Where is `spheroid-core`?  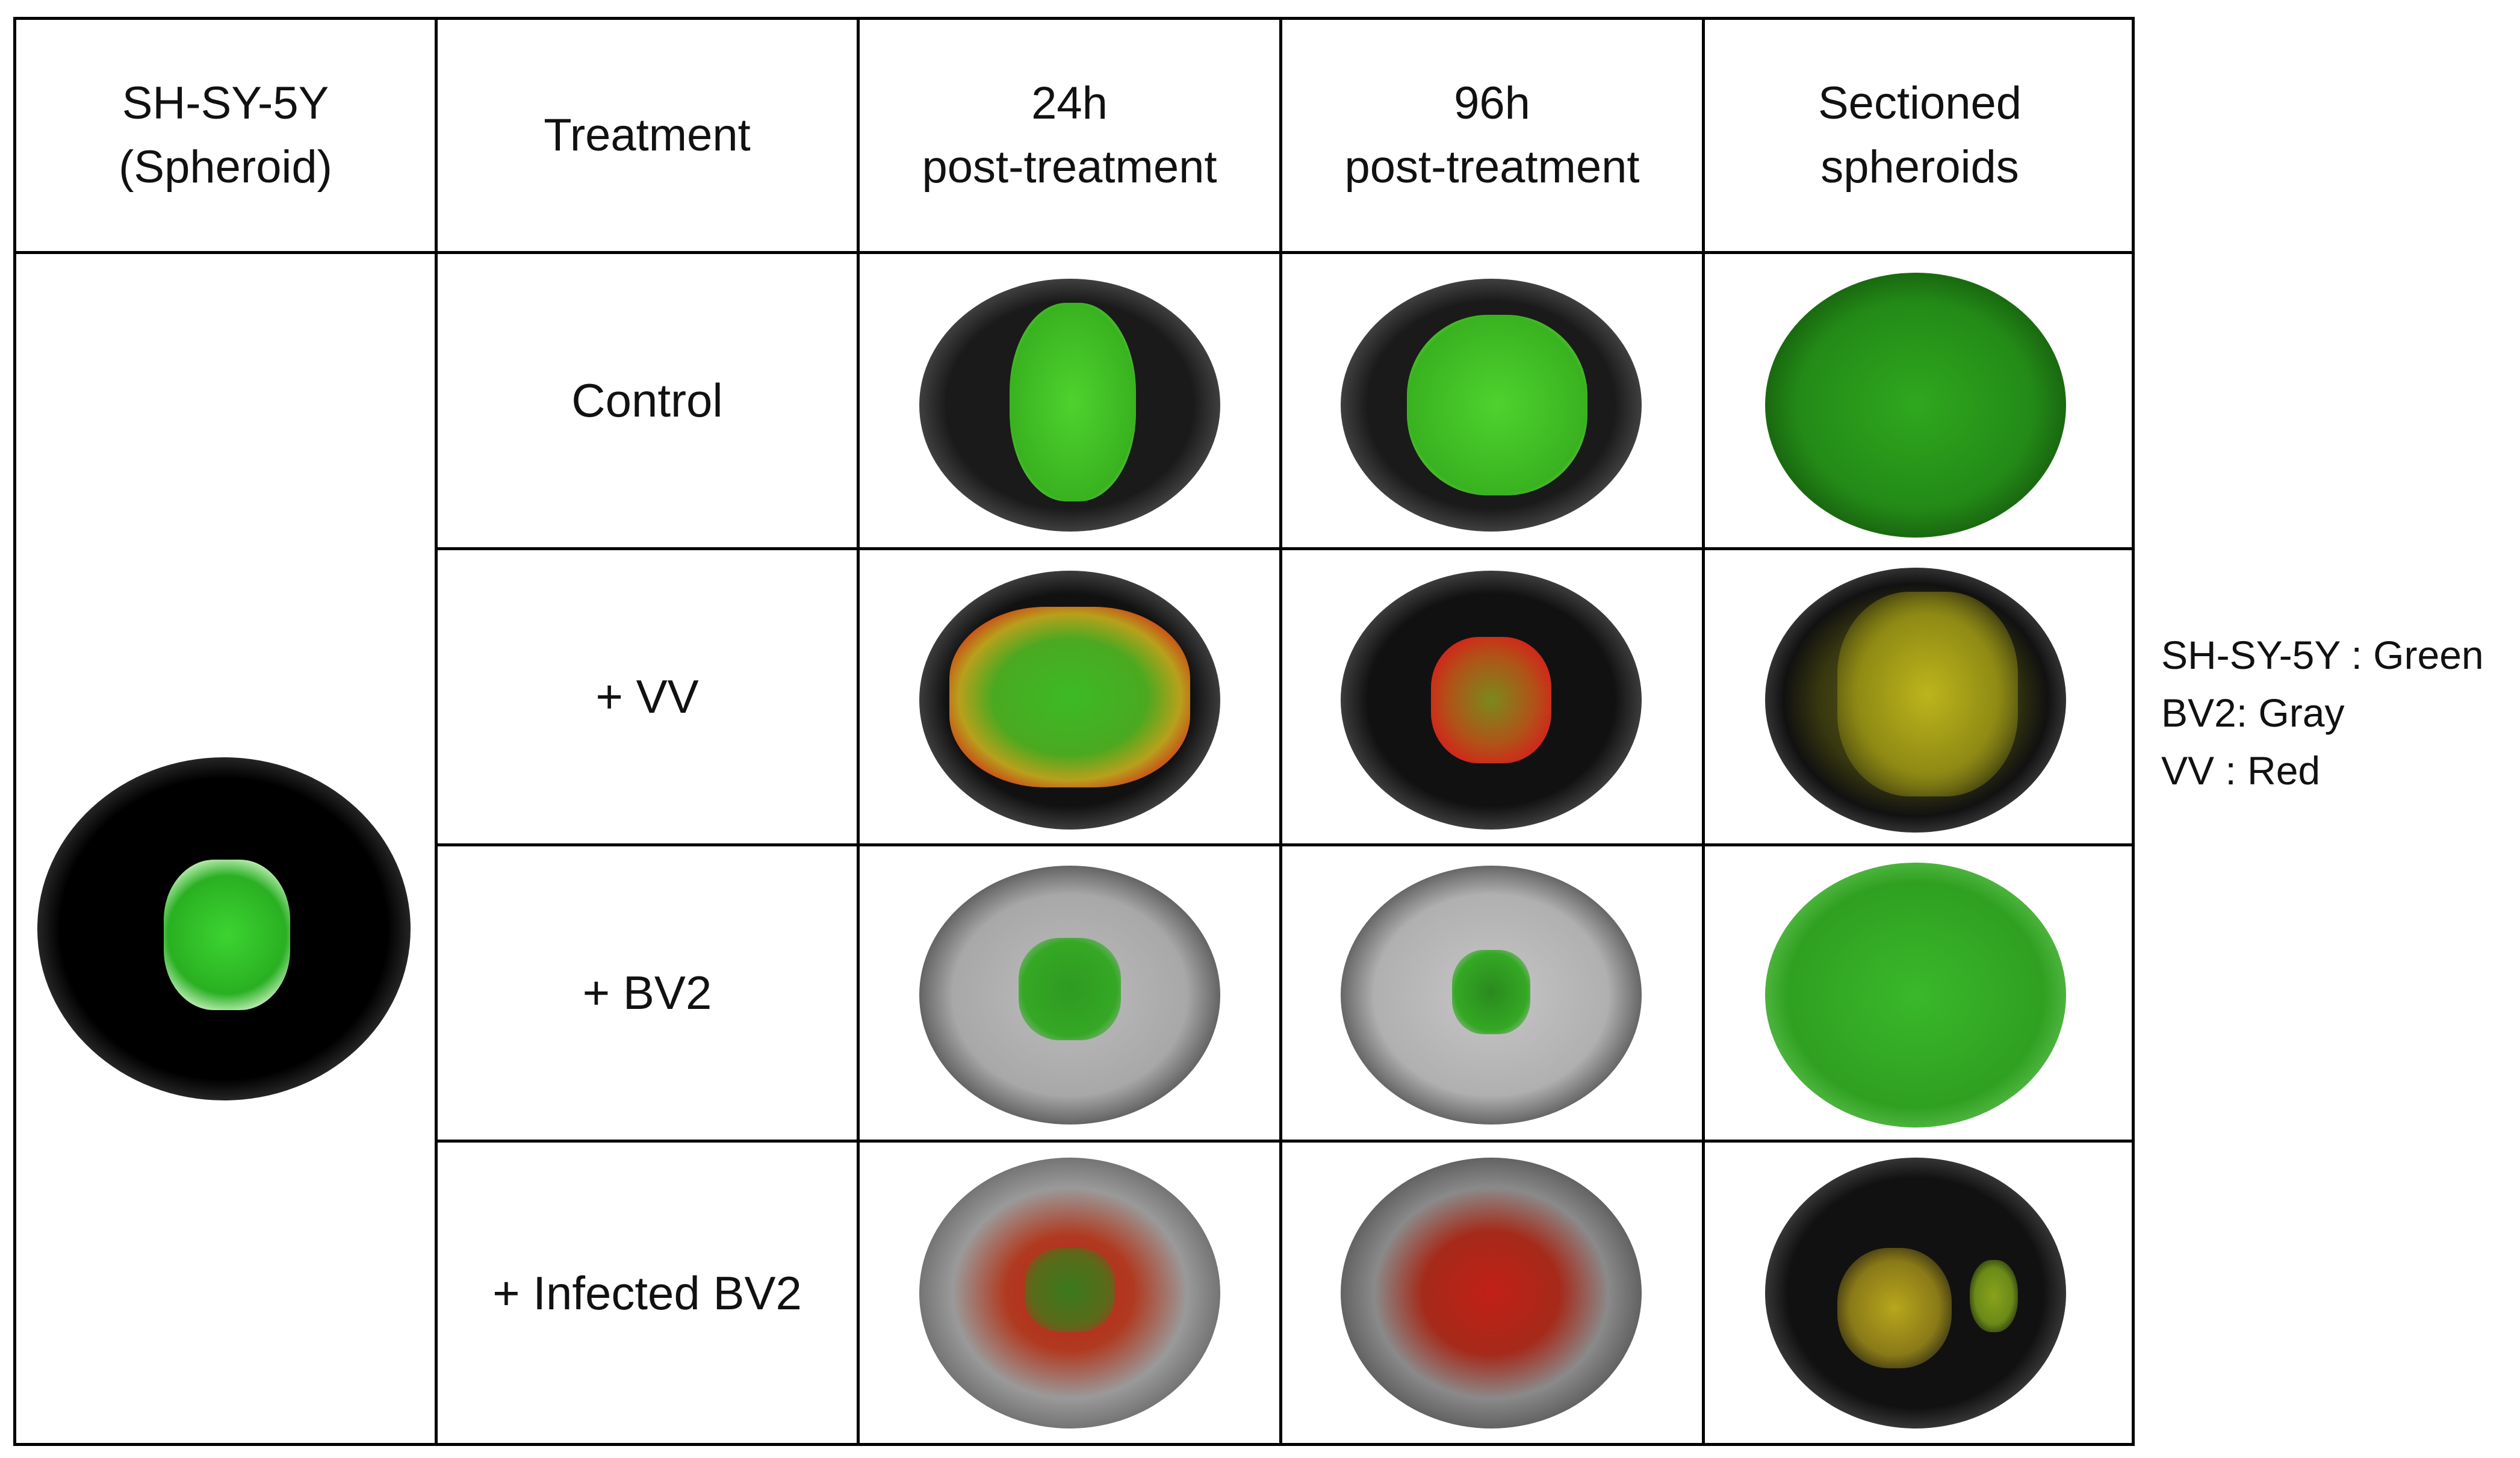 spheroid-core is located at coordinates (227, 935).